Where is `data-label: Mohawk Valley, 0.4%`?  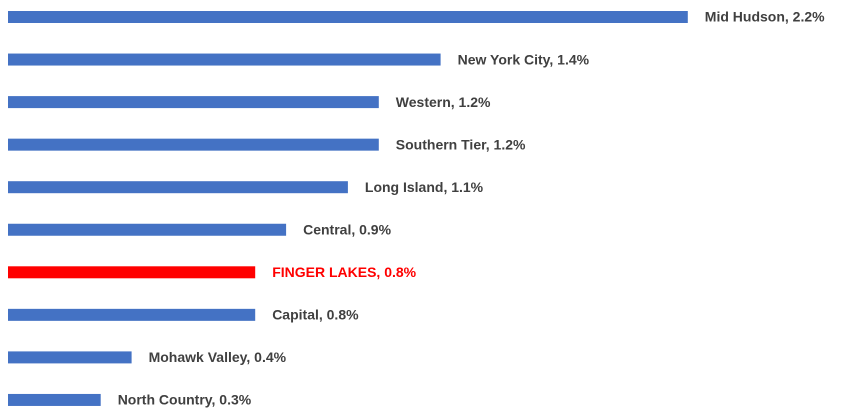
data-label: Mohawk Valley, 0.4% is located at coordinates (218, 357).